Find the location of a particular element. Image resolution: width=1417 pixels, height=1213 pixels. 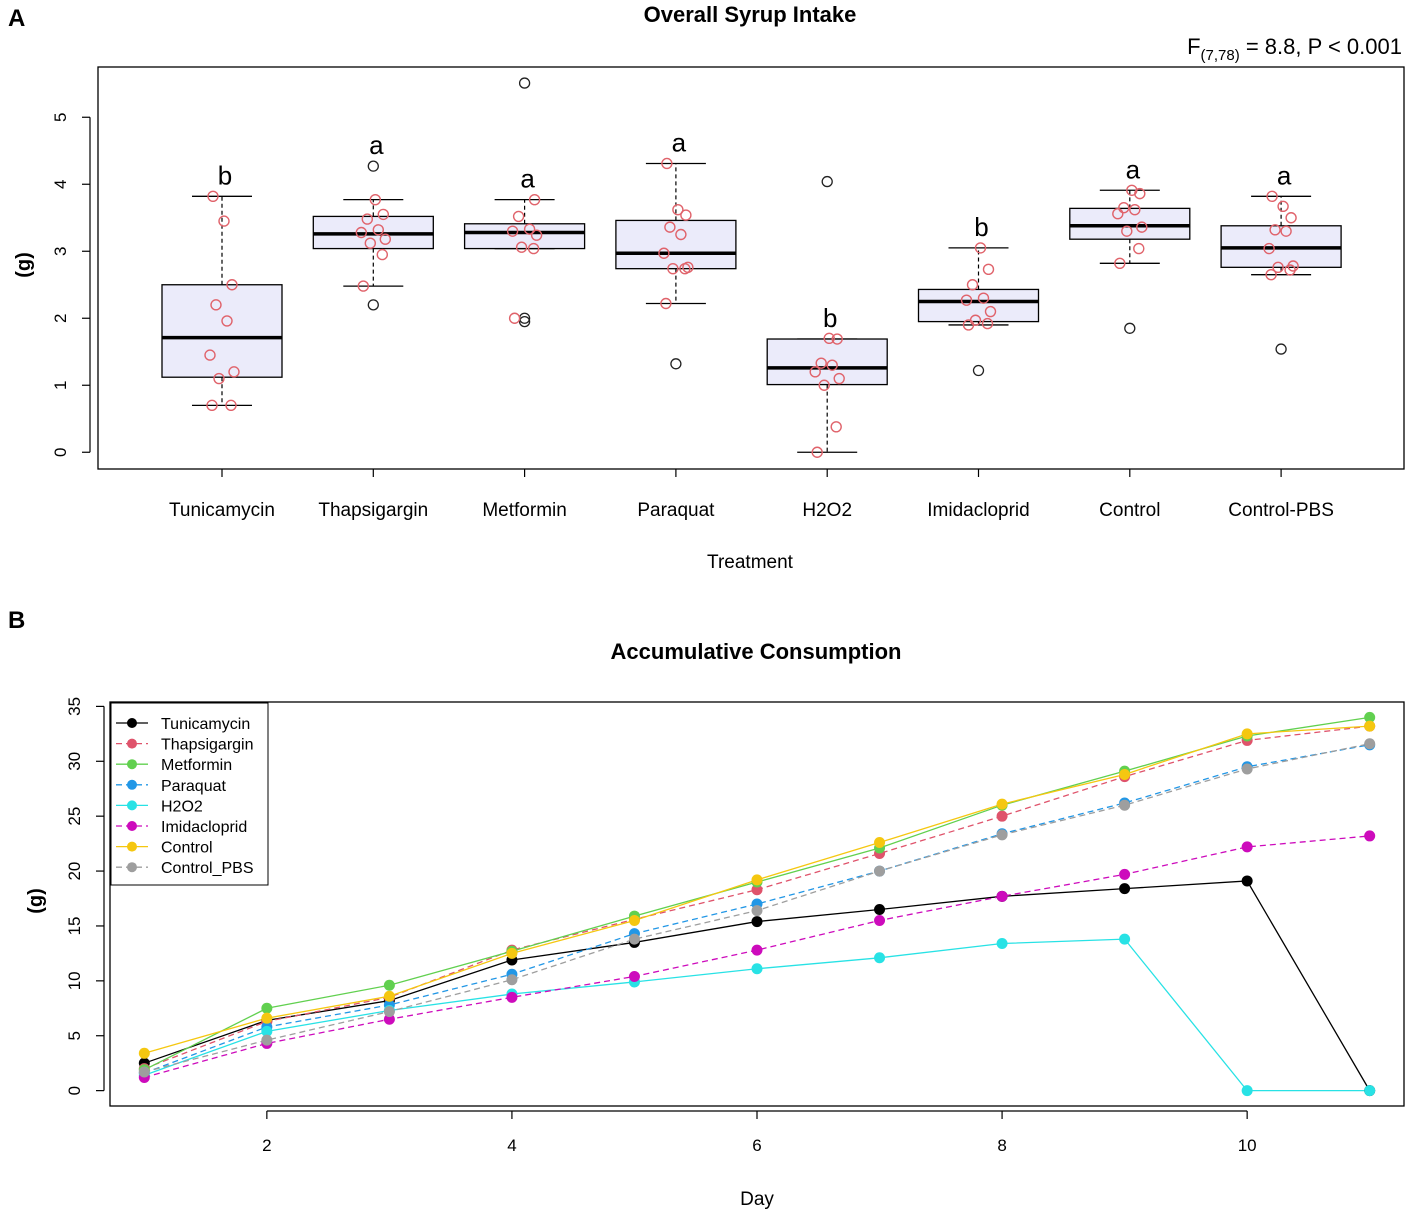

box-chart-stat: F(7,78) = 8.8, P < 0.001 is located at coordinates (1294, 49).